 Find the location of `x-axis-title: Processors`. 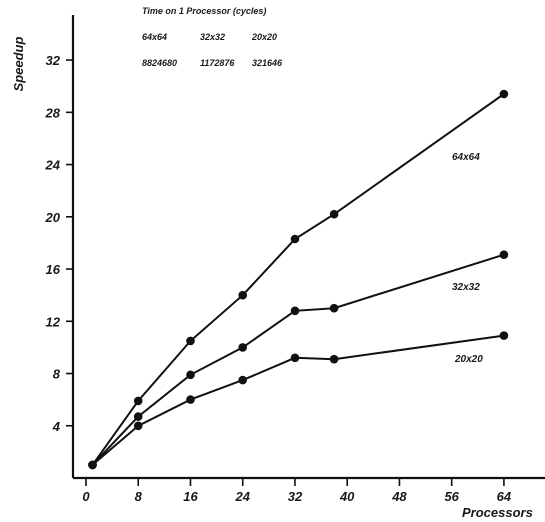

x-axis-title: Processors is located at coordinates (497, 512).